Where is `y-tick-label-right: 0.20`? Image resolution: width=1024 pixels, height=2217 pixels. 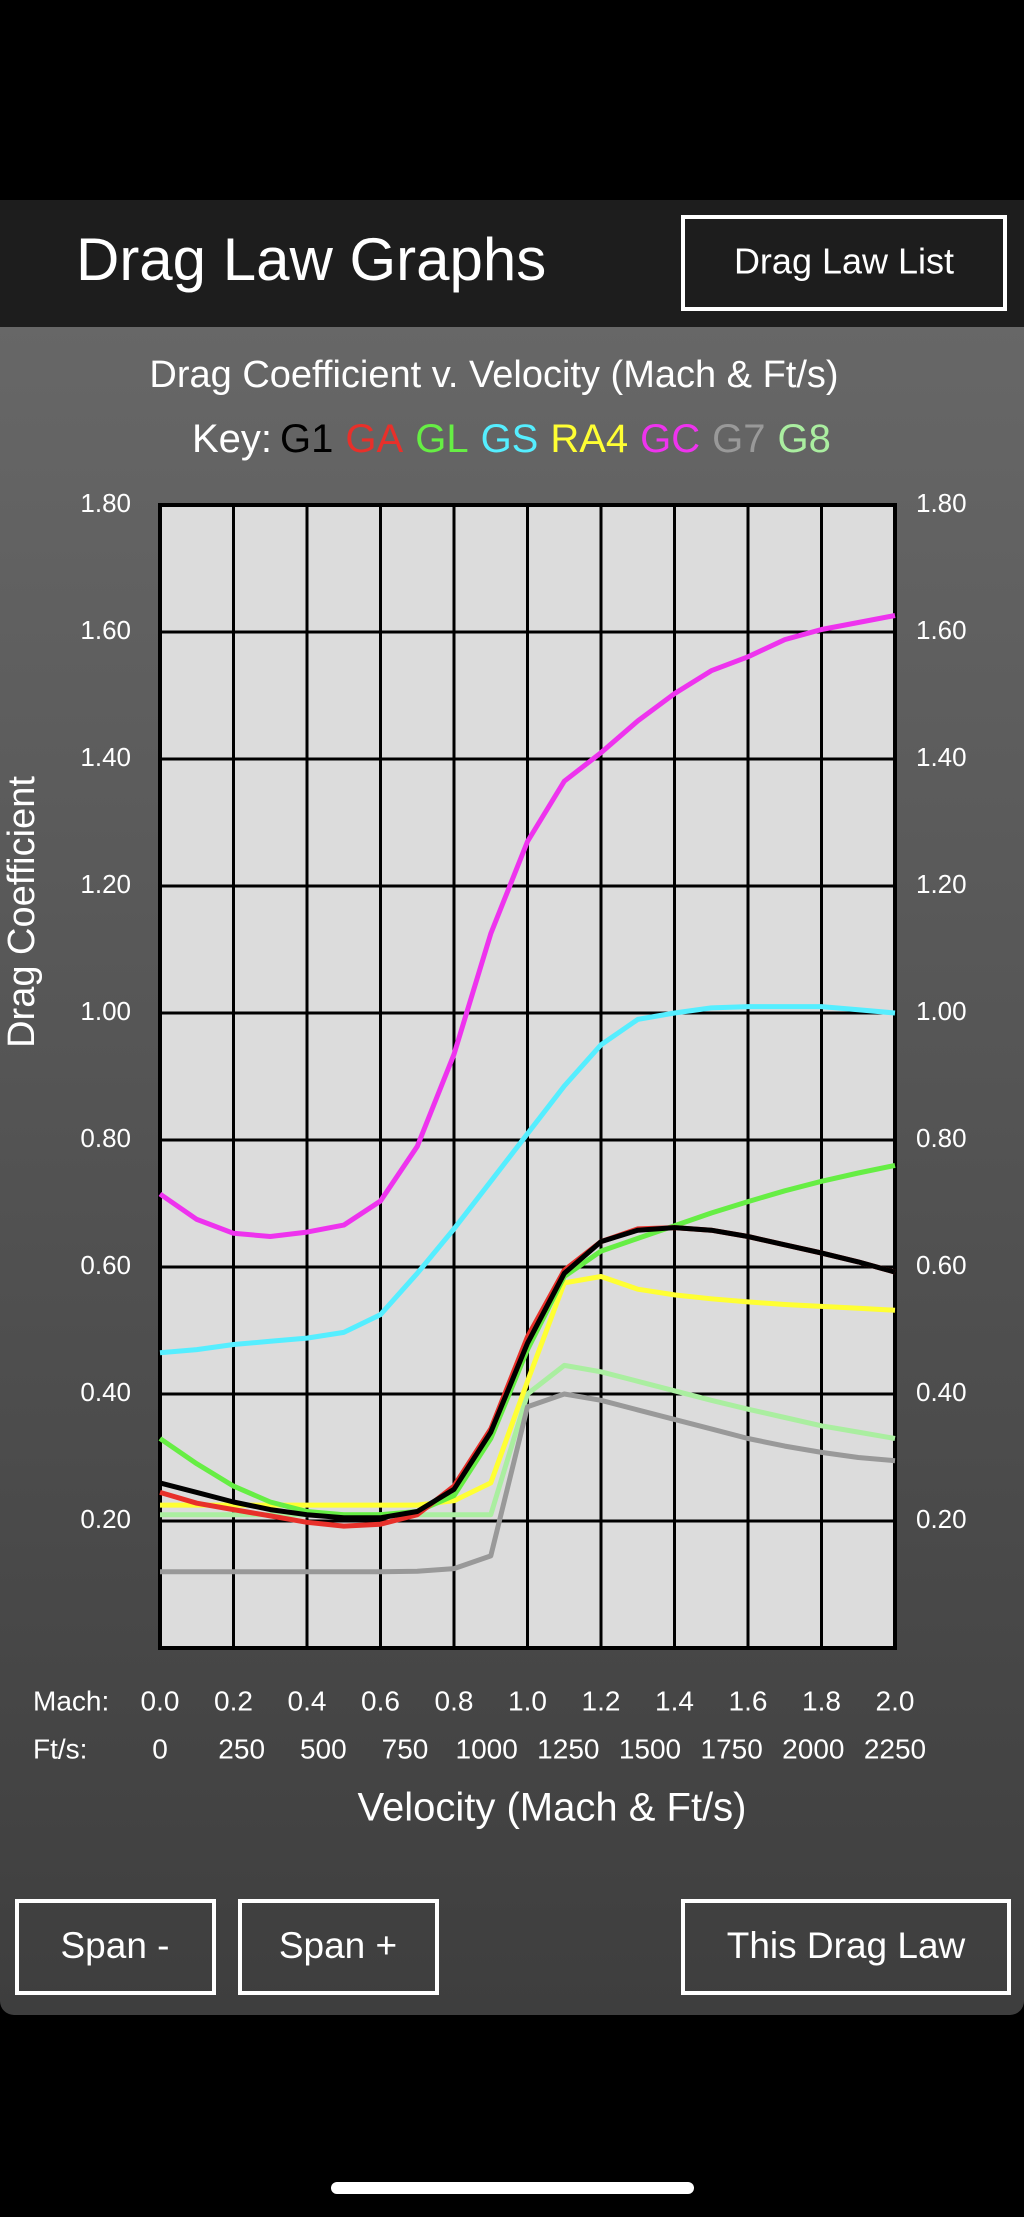
y-tick-label-right: 0.20 is located at coordinates (941, 1519).